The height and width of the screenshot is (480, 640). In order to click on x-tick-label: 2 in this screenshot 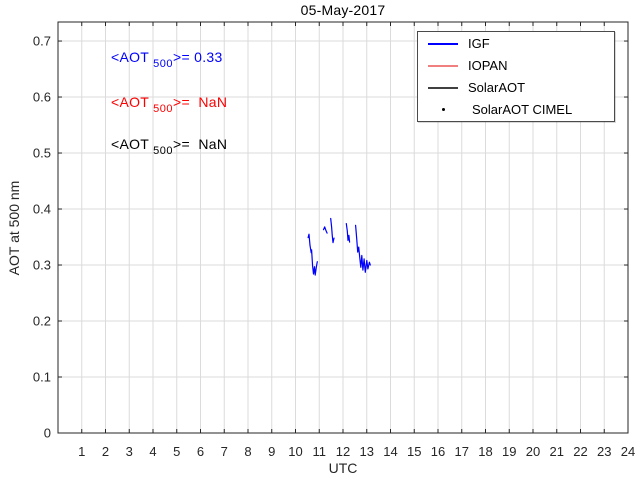, I will do `click(105, 451)`.